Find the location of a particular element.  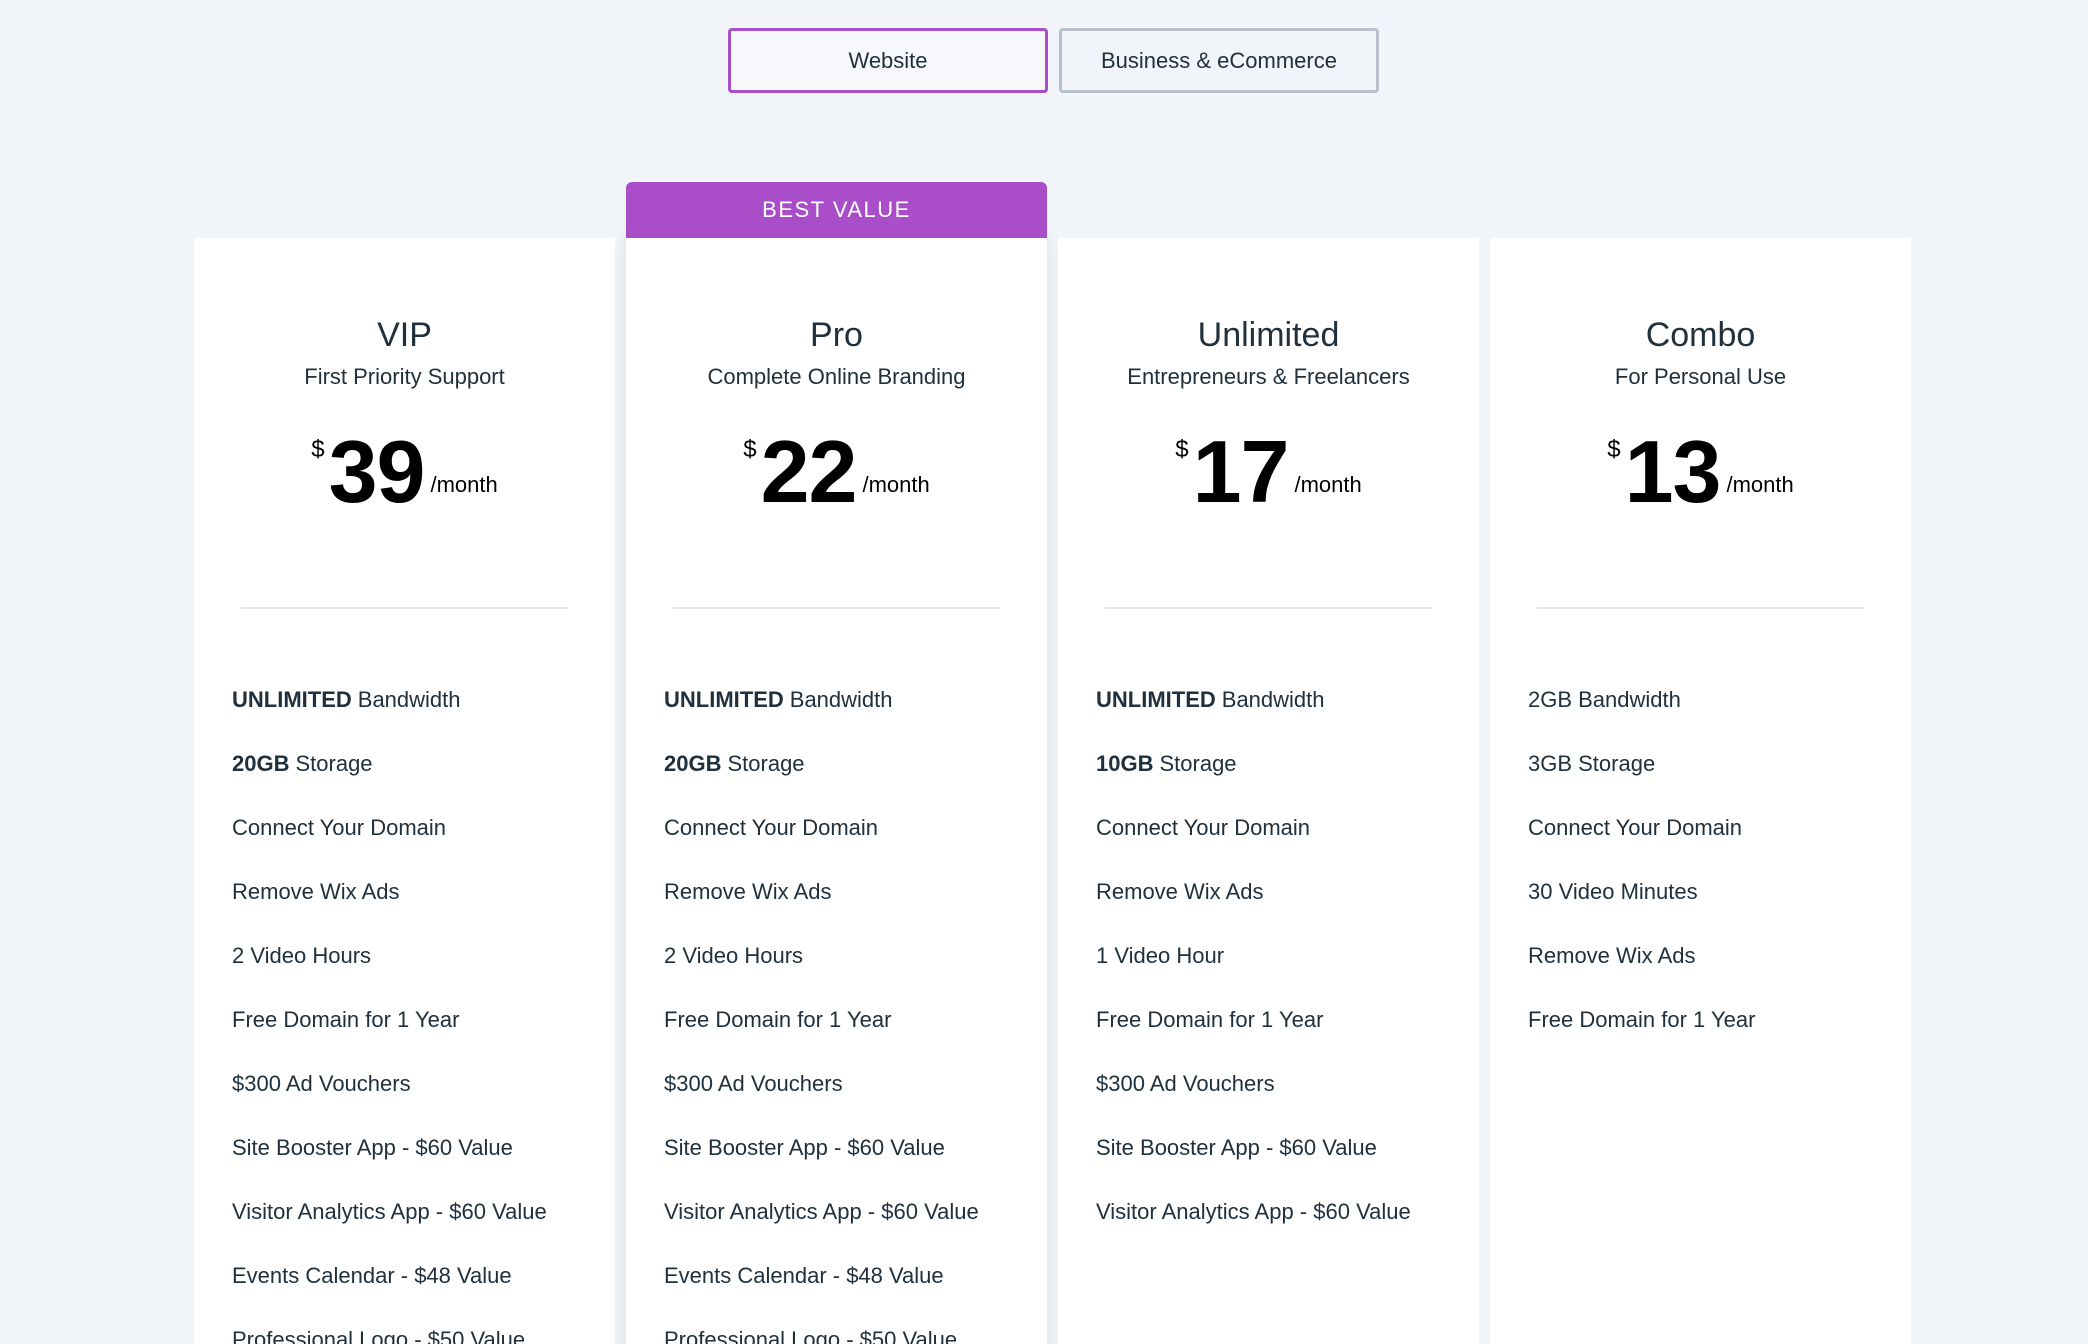

feature-text: 2GB Bandwidth is located at coordinates (1604, 699).